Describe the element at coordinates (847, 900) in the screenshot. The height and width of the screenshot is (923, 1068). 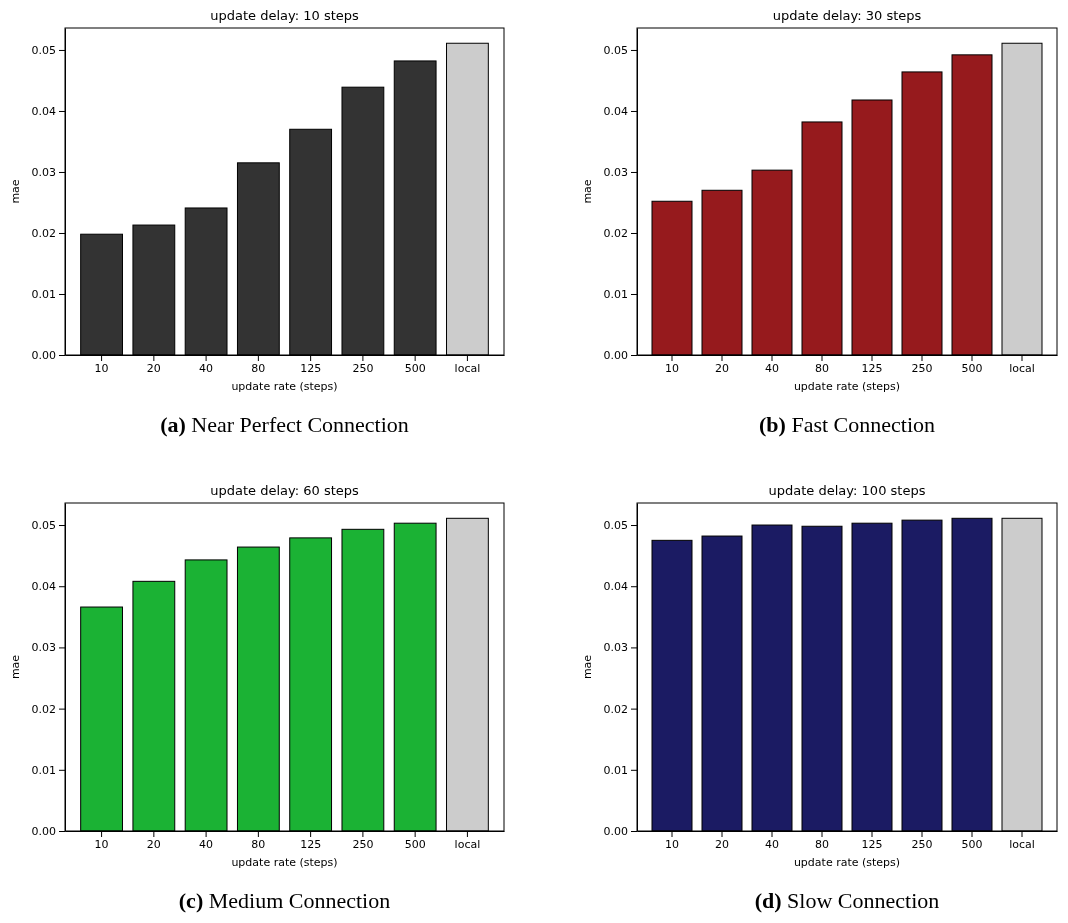
I see `text: (d) Slow Connection` at that location.